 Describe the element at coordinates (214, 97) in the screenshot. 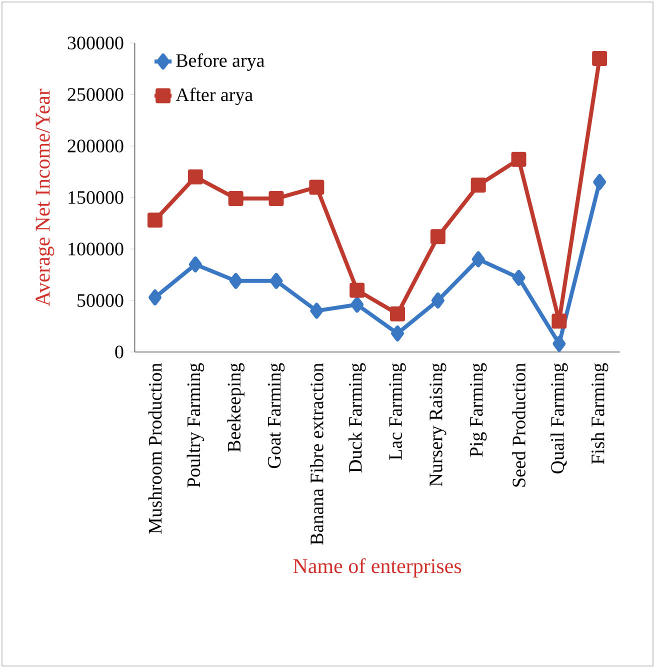

I see `legend-label: After arya` at that location.